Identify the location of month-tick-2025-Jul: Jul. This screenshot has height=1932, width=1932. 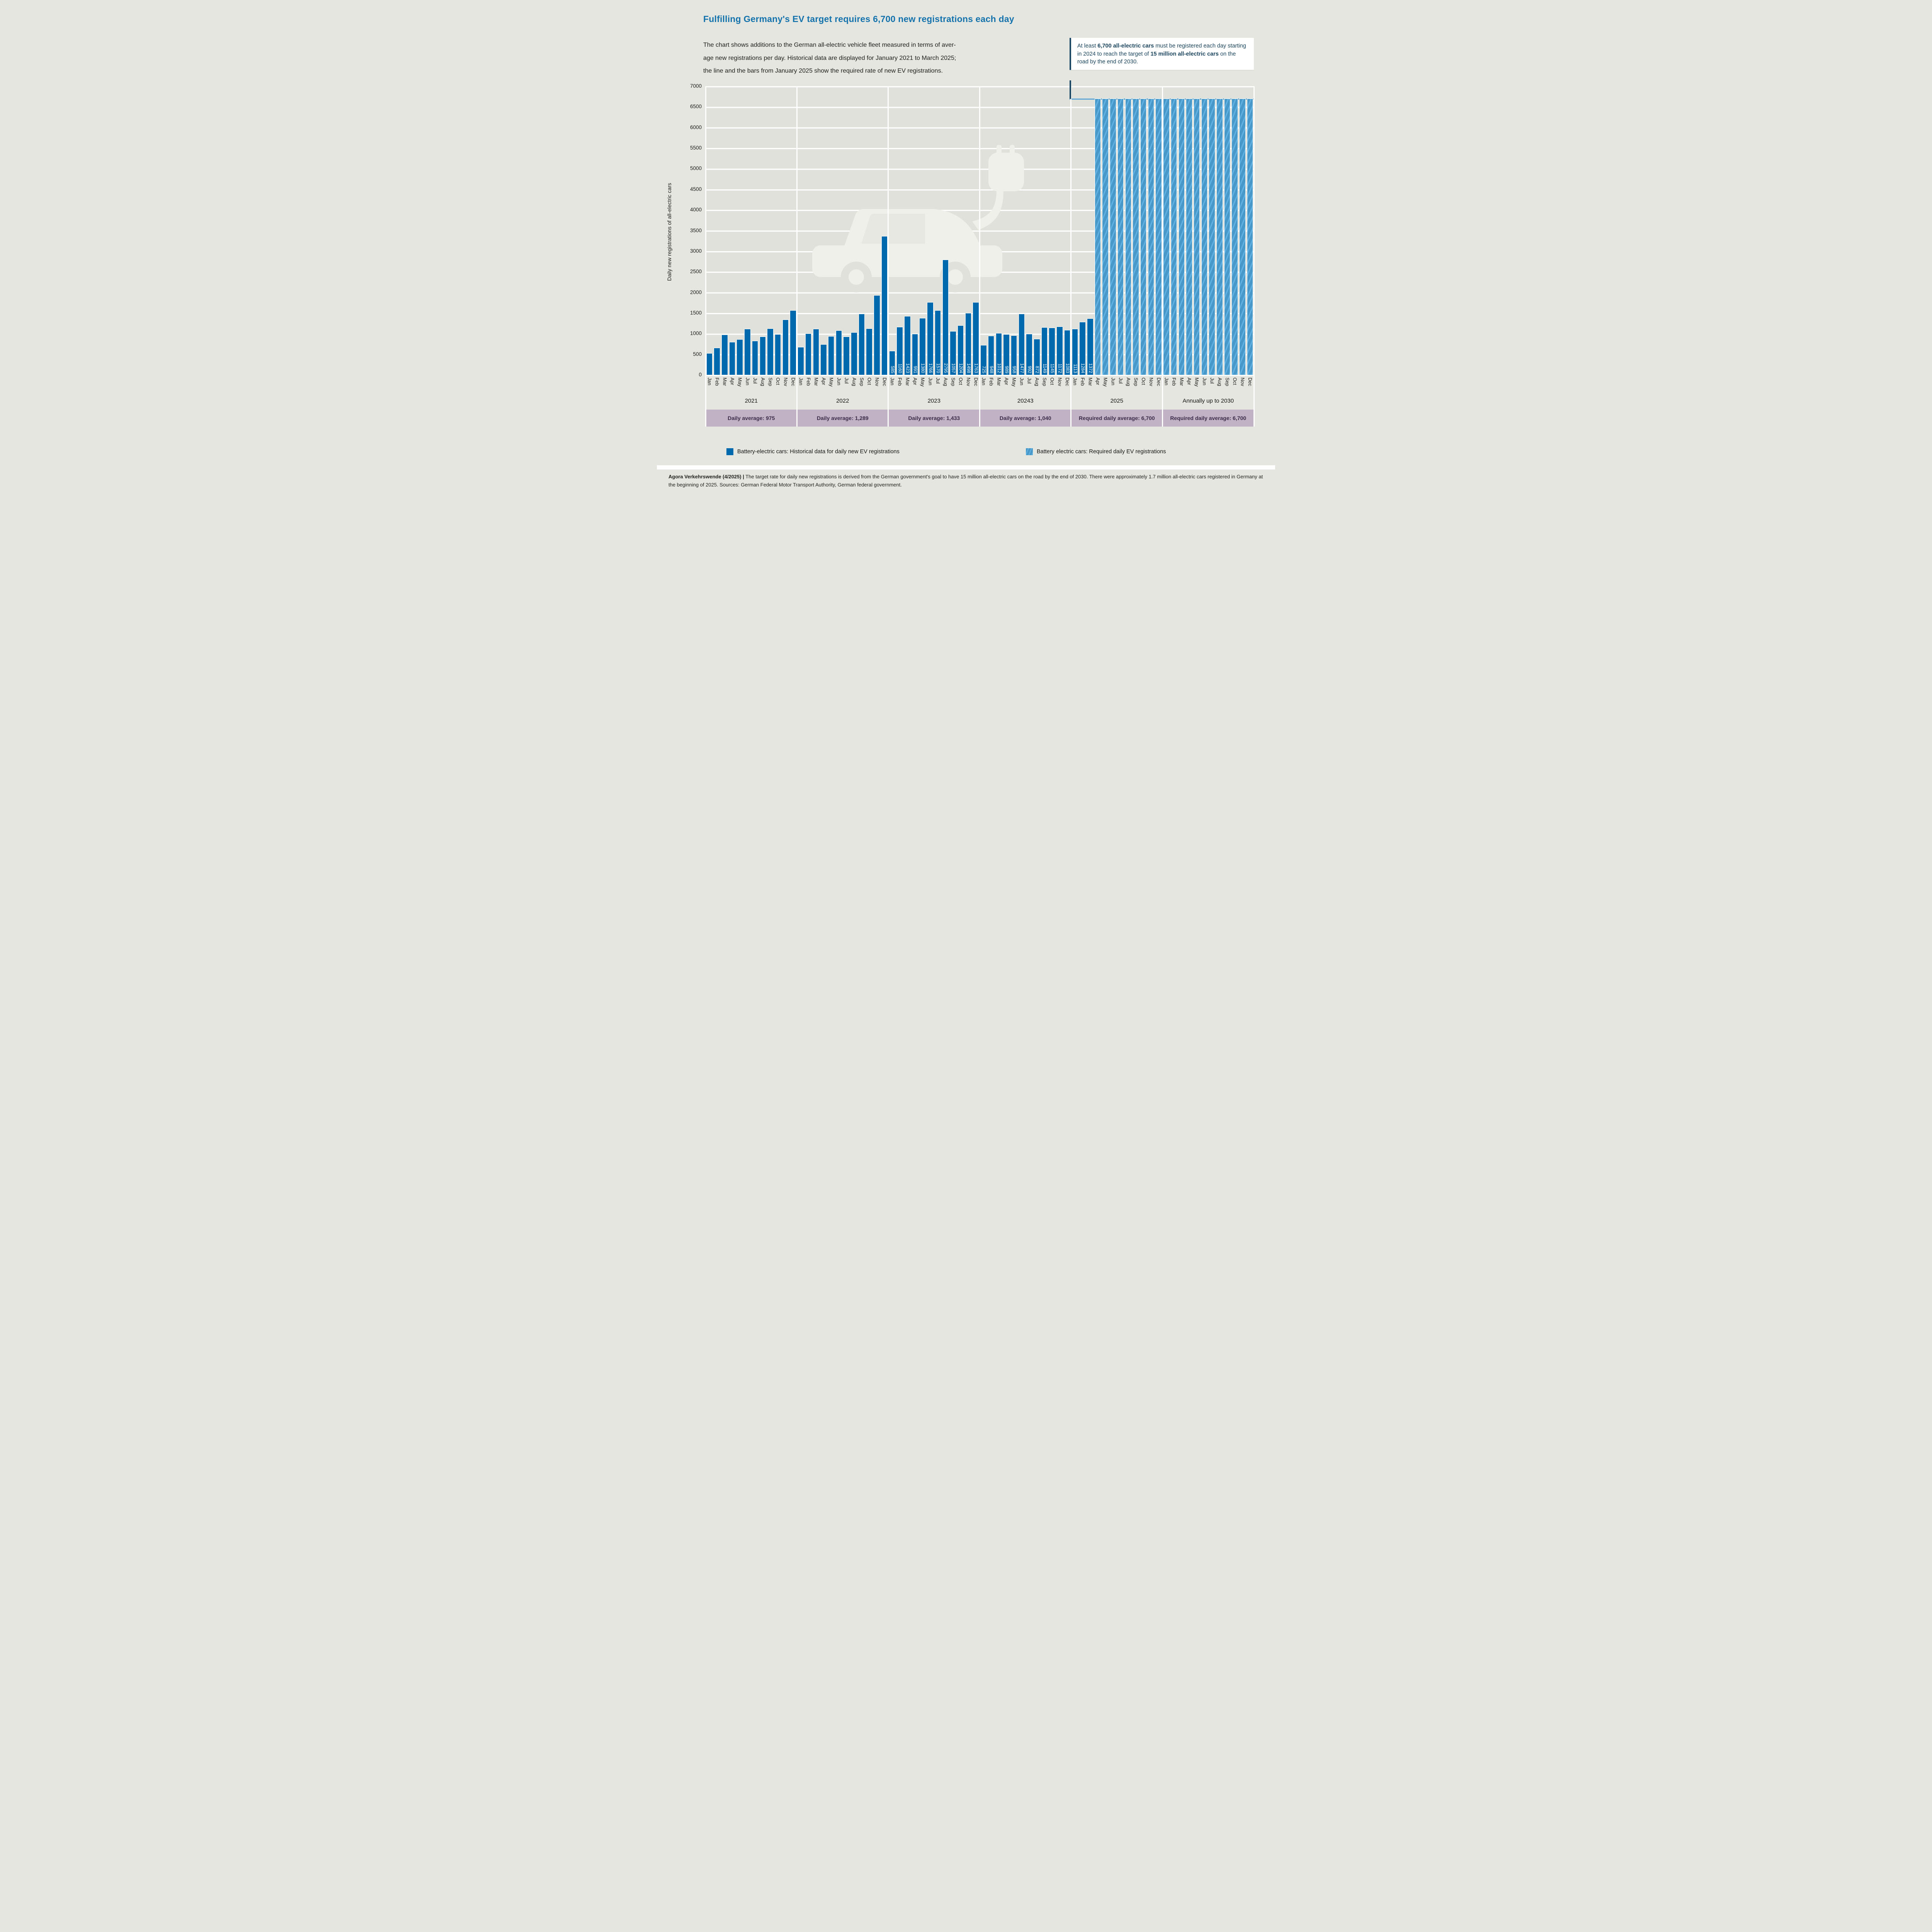
(1120, 384).